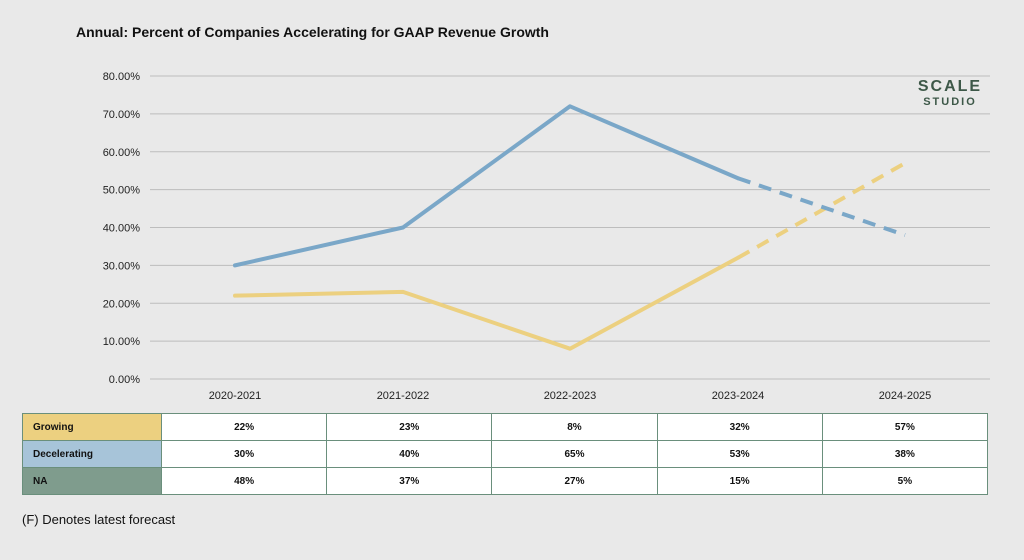 The image size is (1024, 560). I want to click on row-label-na: NA, so click(92, 481).